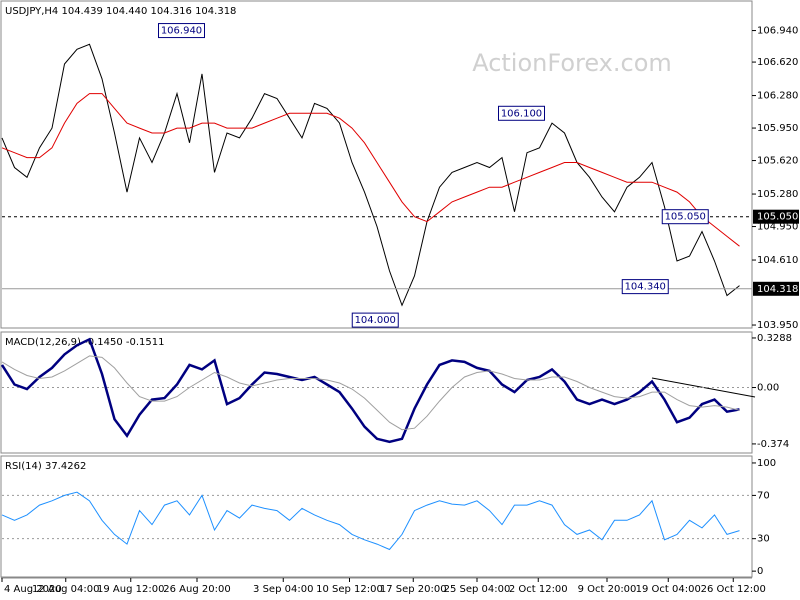 This screenshot has width=800, height=600. Describe the element at coordinates (45, 466) in the screenshot. I see `panel-title: RSI(14) 37.4262` at that location.